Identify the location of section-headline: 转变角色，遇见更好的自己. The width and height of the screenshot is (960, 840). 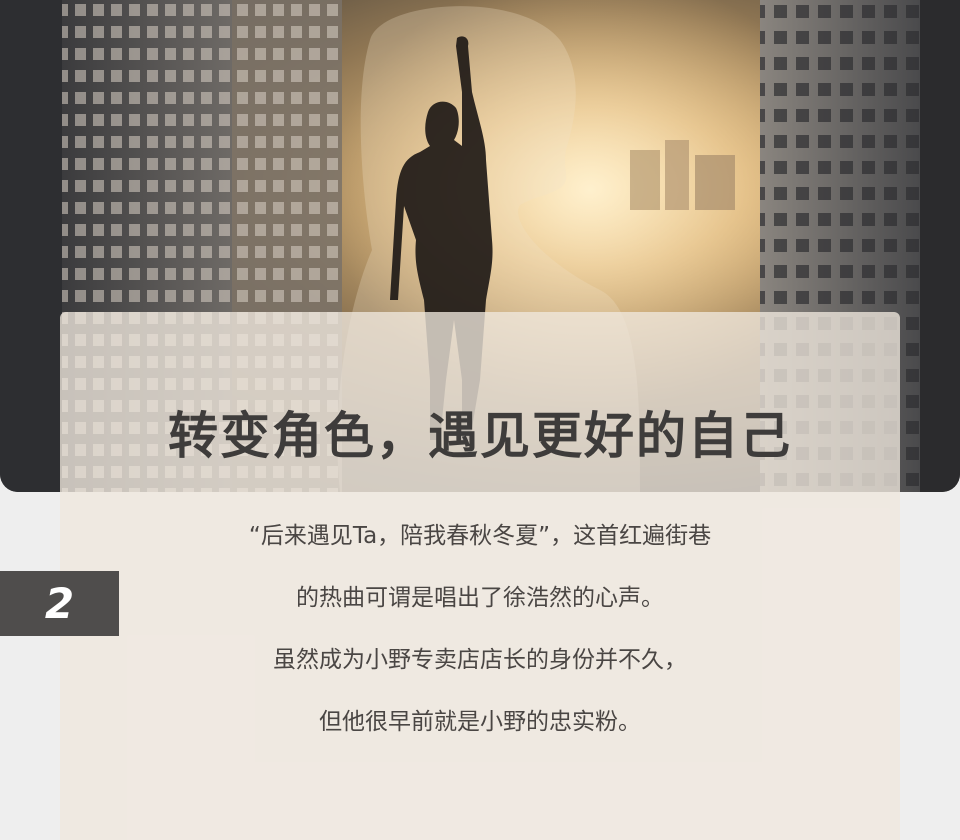
(480, 436).